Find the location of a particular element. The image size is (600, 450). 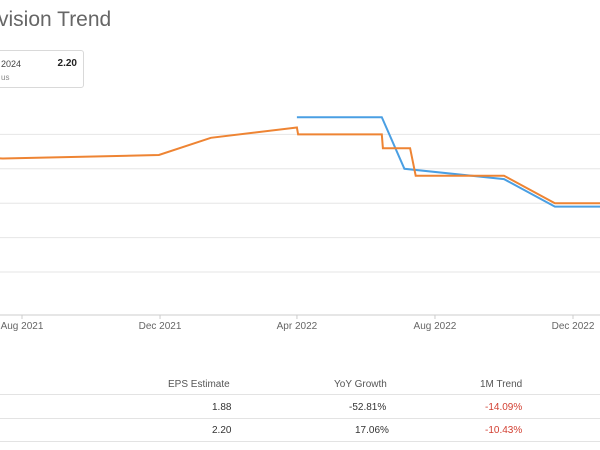

column-header-1m-trend: 1M Trend is located at coordinates (501, 384).